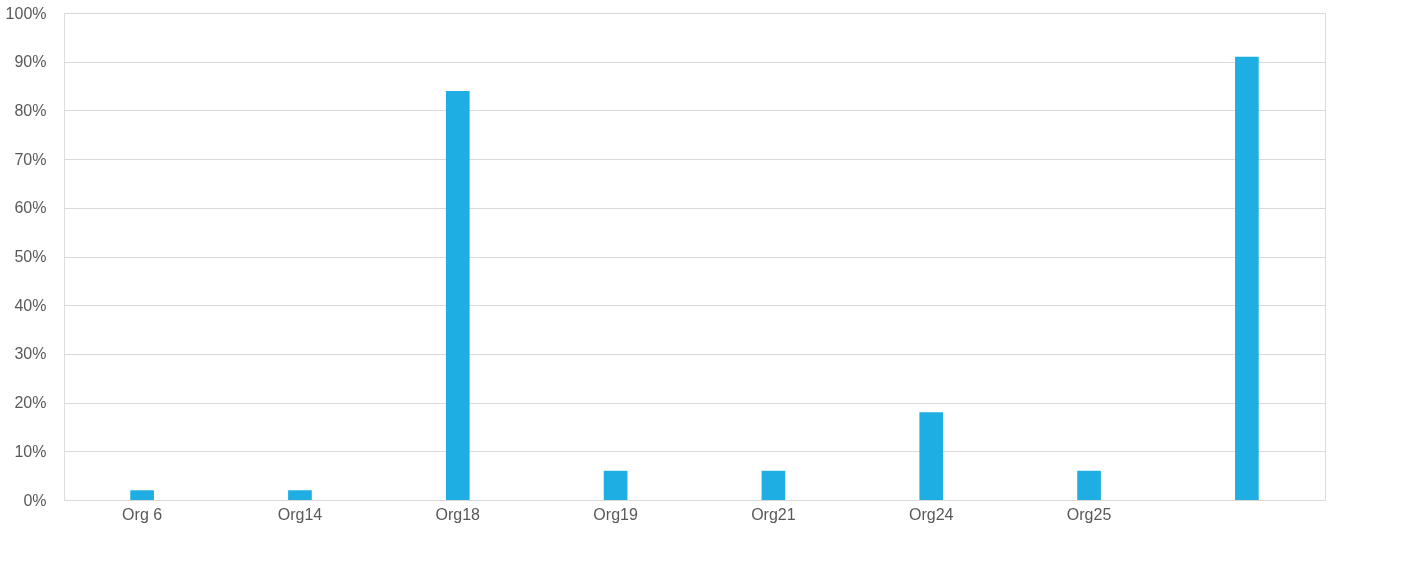 The height and width of the screenshot is (583, 1411). I want to click on x-tick-label: Org18, so click(458, 514).